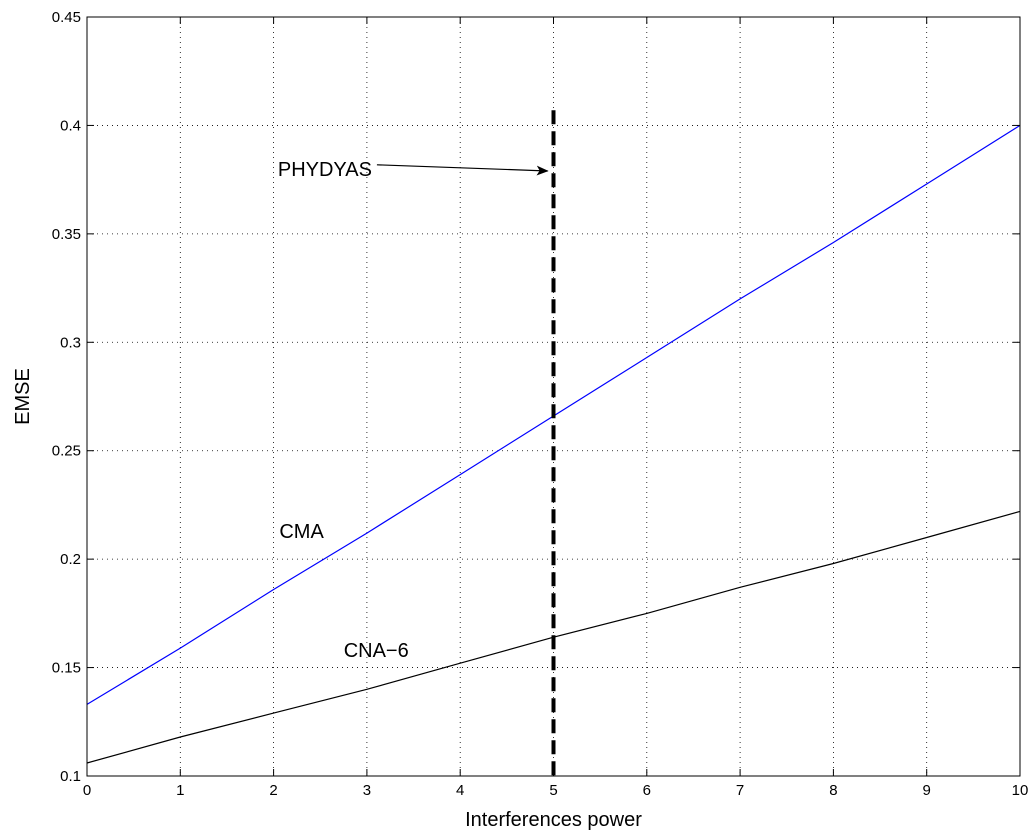 The height and width of the screenshot is (832, 1031). What do you see at coordinates (66, 17) in the screenshot?
I see `y-tick-label: 0.45` at bounding box center [66, 17].